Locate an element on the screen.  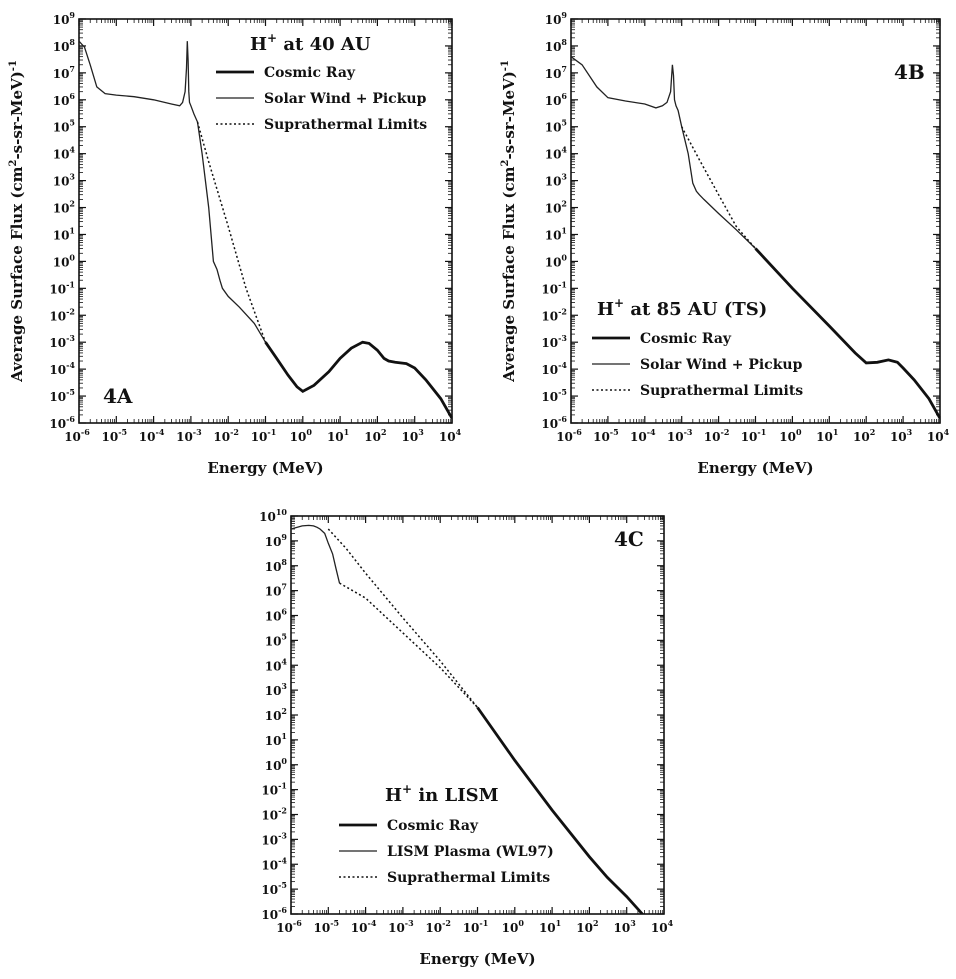
panel-title: H+ at 40 AU is located at coordinates (310, 43).